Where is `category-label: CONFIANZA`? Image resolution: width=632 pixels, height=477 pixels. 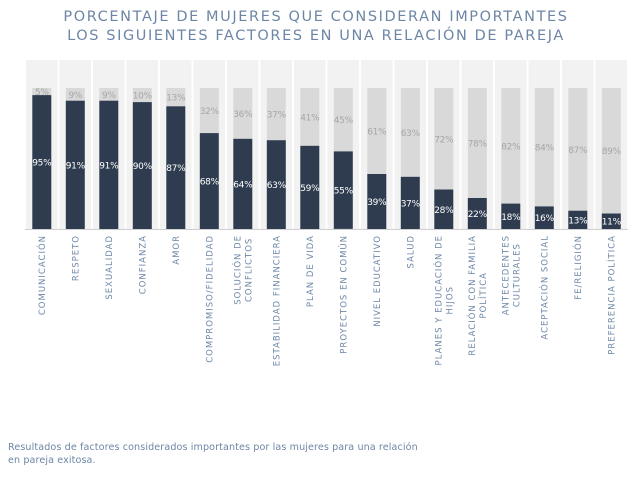 category-label: CONFIANZA is located at coordinates (143, 264).